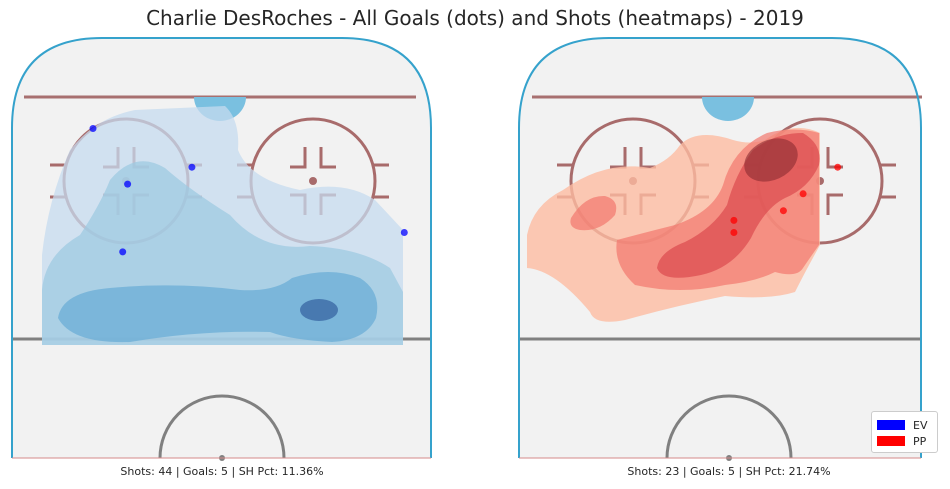 Image resolution: width=950 pixels, height=489 pixels. Describe the element at coordinates (673, 224) in the screenshot. I see `pp-shot-heatmap` at that location.